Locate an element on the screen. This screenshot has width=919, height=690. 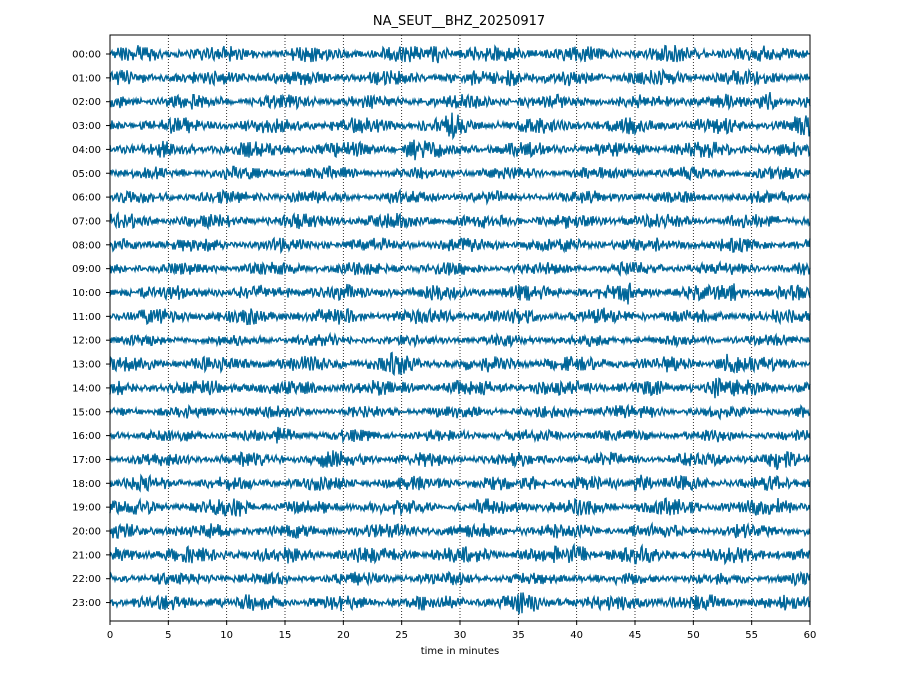
y-tick-label: 16:00 is located at coordinates (86, 436).